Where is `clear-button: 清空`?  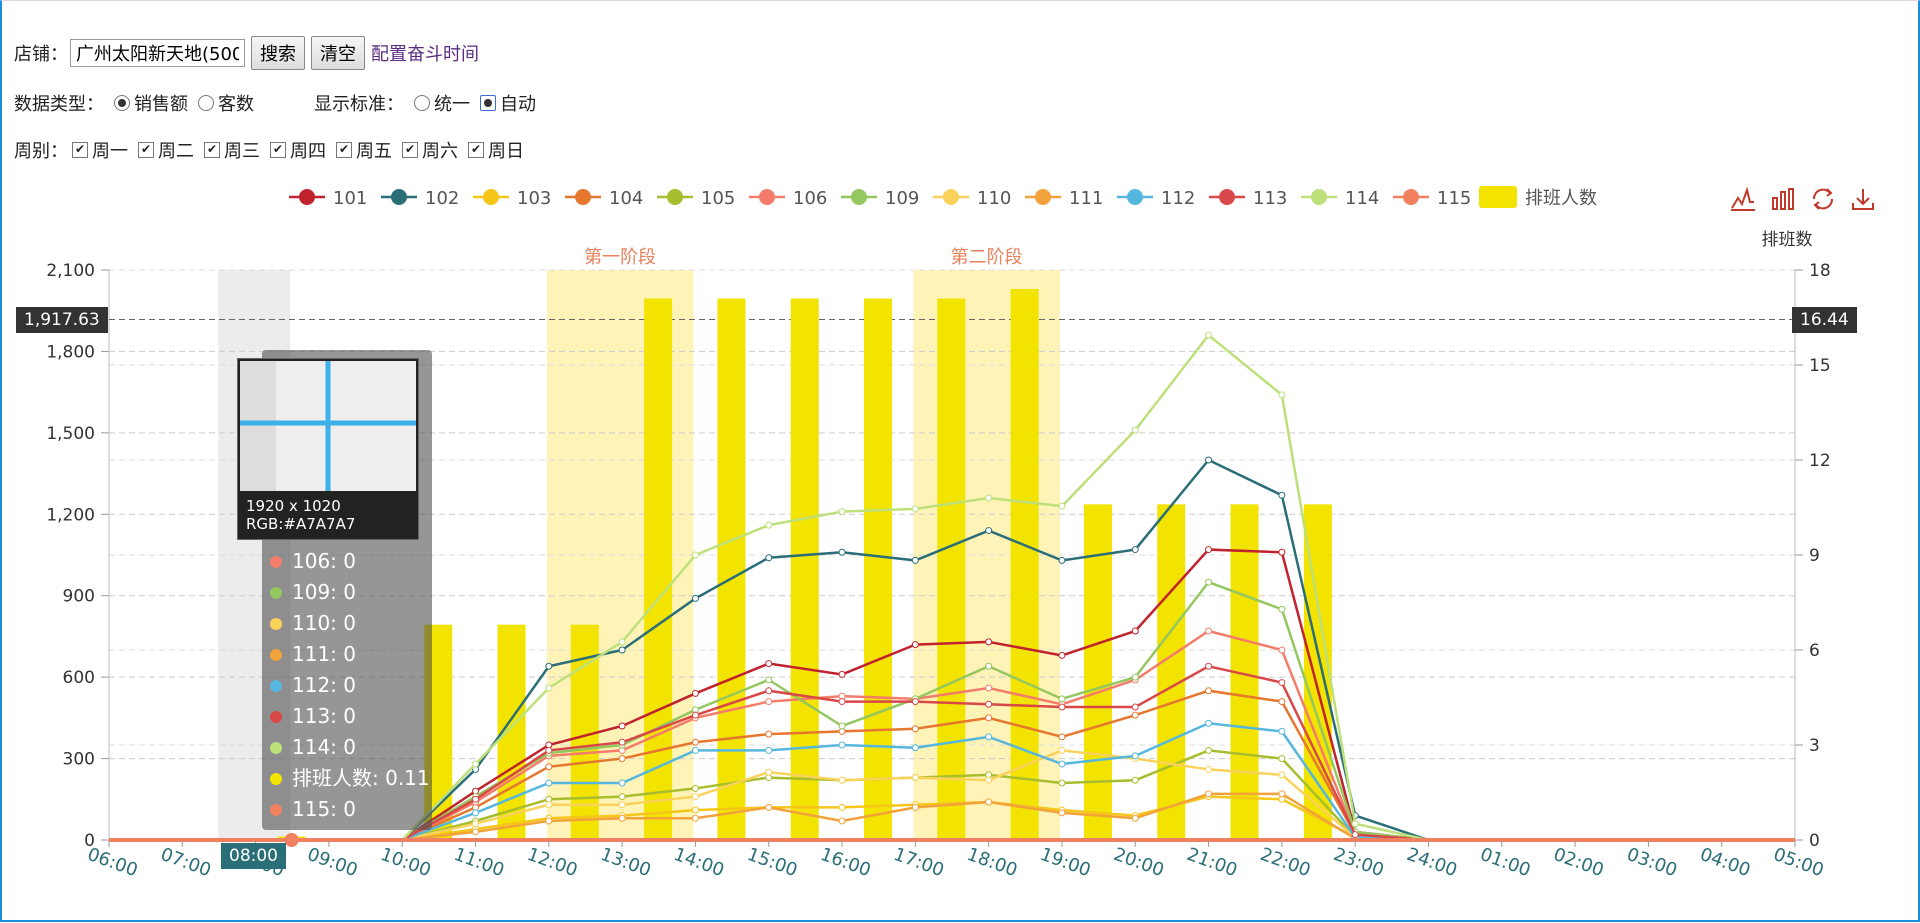
clear-button: 清空 is located at coordinates (338, 53).